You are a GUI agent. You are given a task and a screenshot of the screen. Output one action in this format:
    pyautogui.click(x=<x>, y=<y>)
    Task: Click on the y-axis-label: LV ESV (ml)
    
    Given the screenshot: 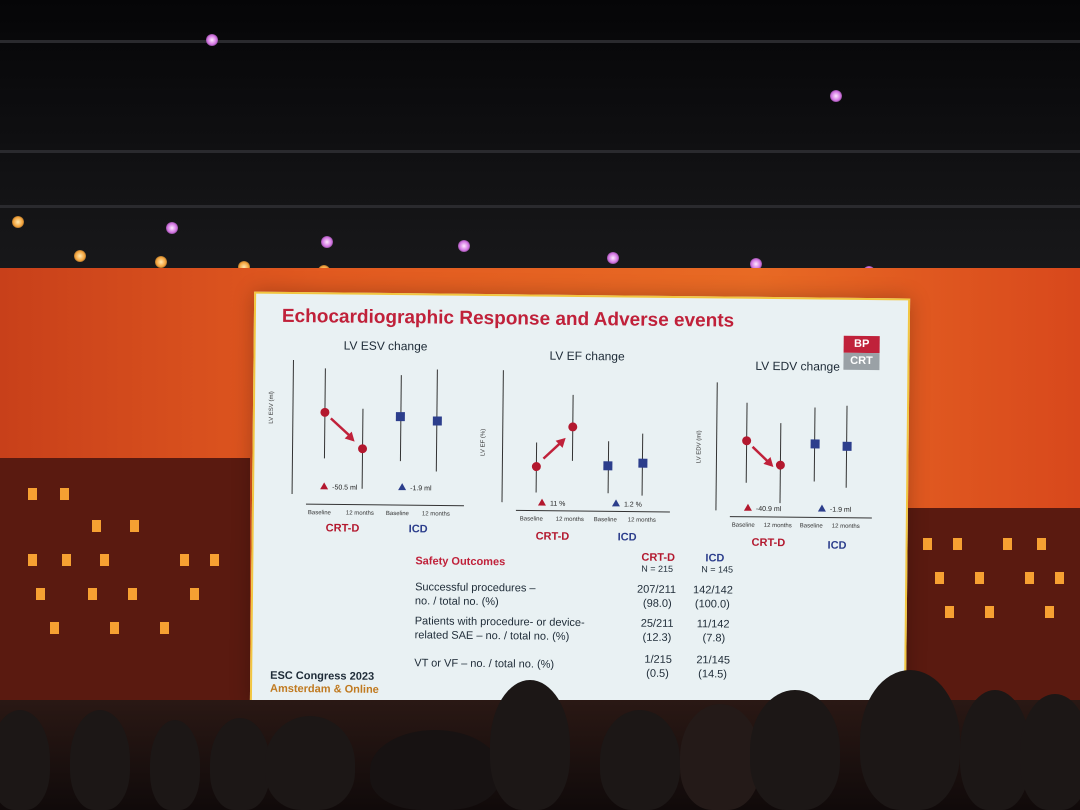 What is the action you would take?
    pyautogui.click(x=272, y=407)
    